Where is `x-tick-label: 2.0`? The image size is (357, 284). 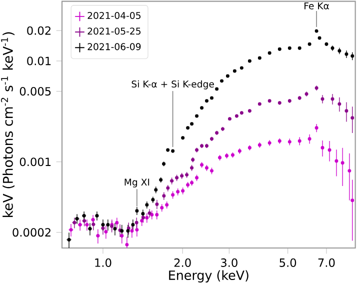 x-tick-label: 2.0 is located at coordinates (182, 262).